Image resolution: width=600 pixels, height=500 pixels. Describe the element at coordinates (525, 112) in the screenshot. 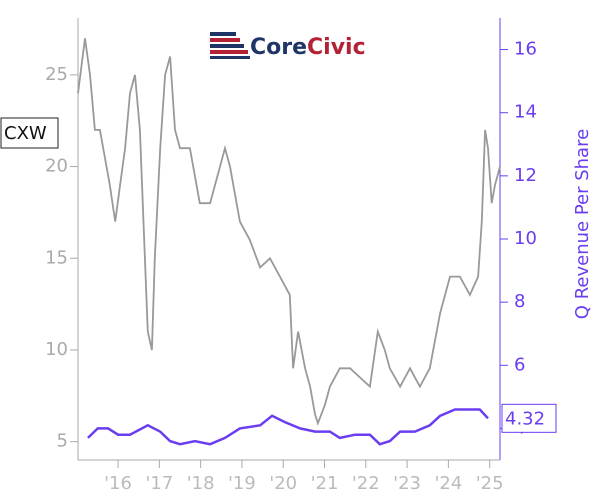

I see `y2-tick-label: 14` at that location.